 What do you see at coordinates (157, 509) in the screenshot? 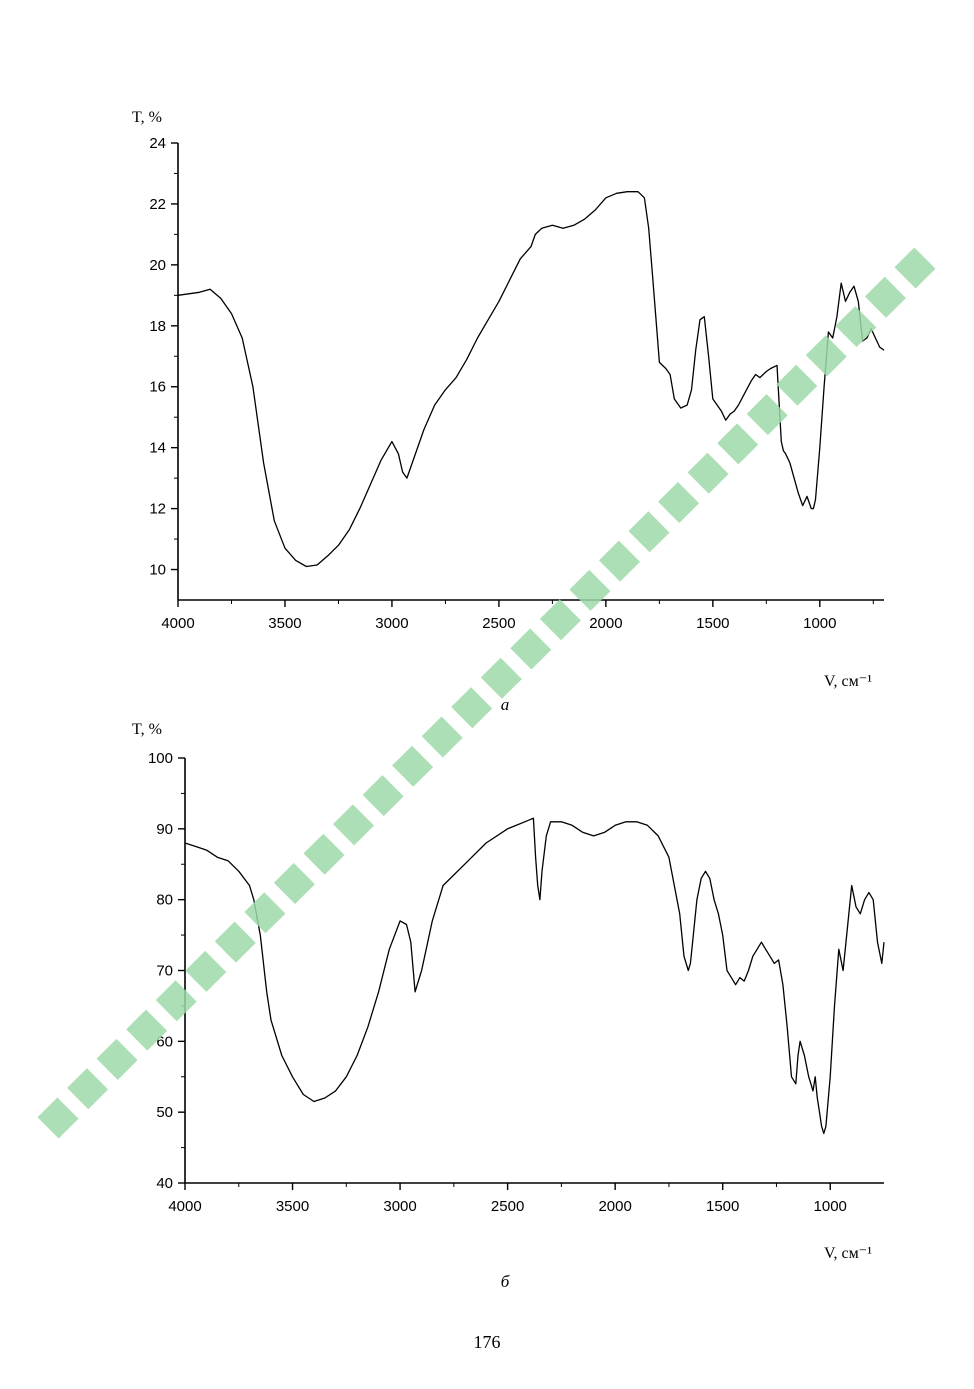
I see `y-tick-label: 12` at bounding box center [157, 509].